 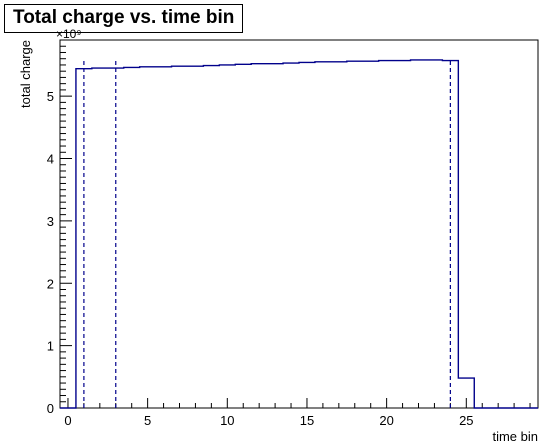 I want to click on x-tick-label: 10, so click(x=227, y=420).